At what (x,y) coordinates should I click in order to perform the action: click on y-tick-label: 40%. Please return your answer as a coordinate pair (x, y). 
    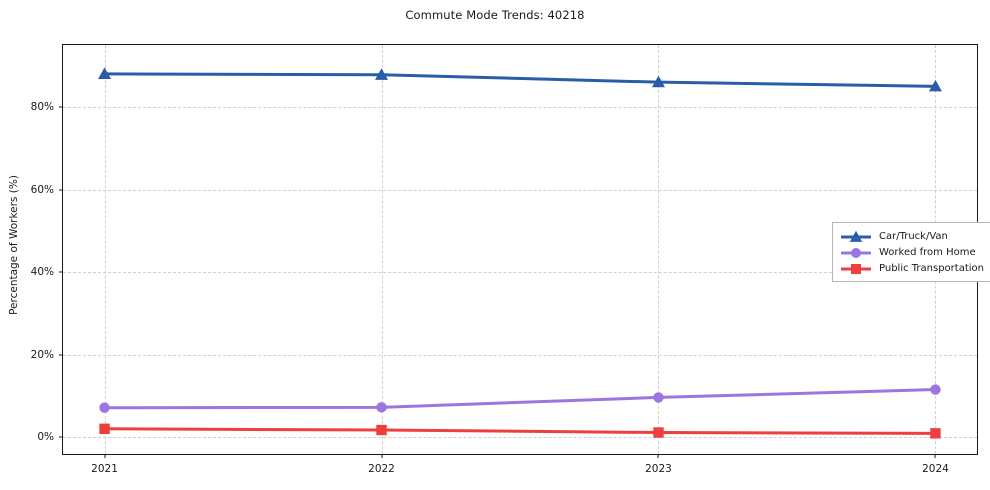
    Looking at the image, I should click on (42, 272).